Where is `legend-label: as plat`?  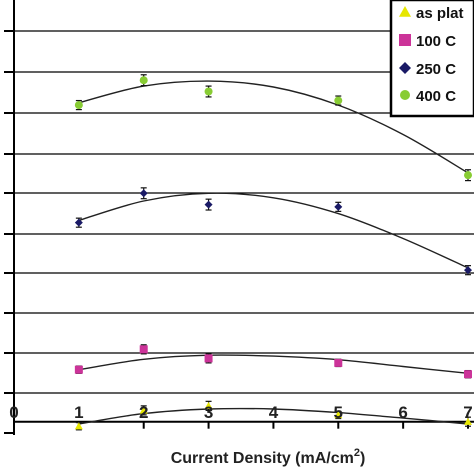 legend-label: as plat is located at coordinates (440, 13).